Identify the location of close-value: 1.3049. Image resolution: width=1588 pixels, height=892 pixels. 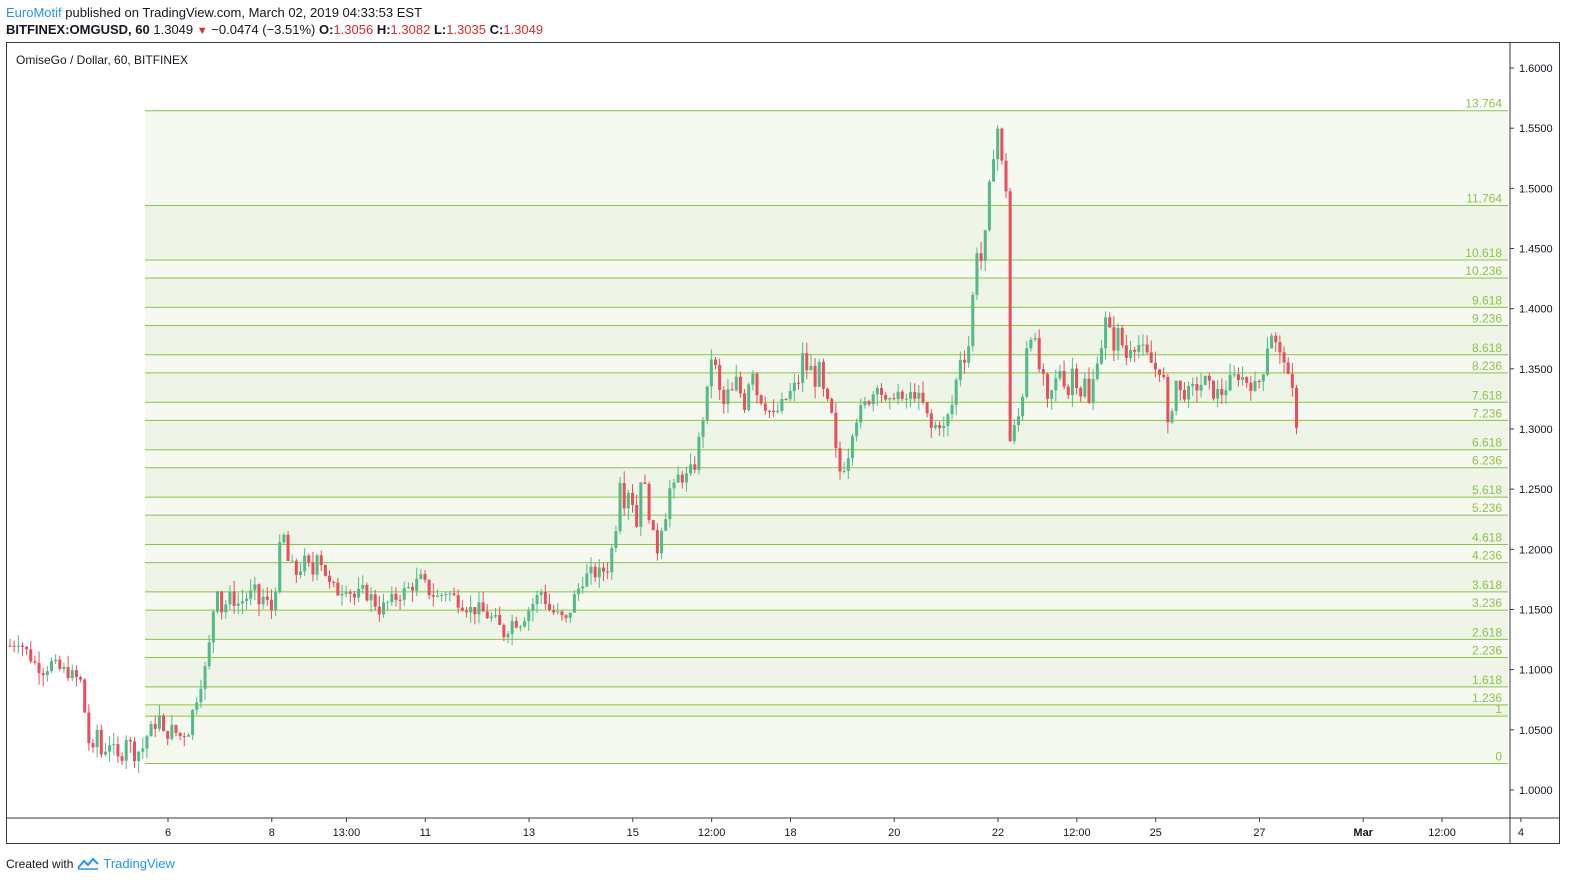
(523, 29).